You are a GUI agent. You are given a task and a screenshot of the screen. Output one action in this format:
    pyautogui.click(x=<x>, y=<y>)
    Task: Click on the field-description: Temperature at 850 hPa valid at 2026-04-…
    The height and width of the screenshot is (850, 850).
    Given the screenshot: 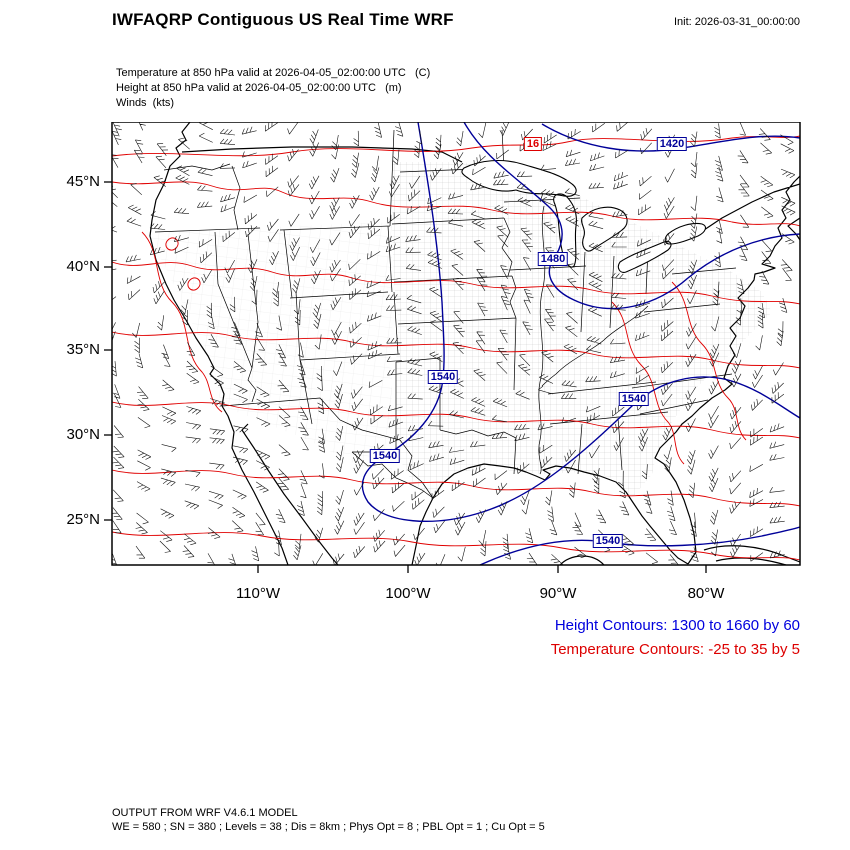 What is the action you would take?
    pyautogui.click(x=273, y=88)
    